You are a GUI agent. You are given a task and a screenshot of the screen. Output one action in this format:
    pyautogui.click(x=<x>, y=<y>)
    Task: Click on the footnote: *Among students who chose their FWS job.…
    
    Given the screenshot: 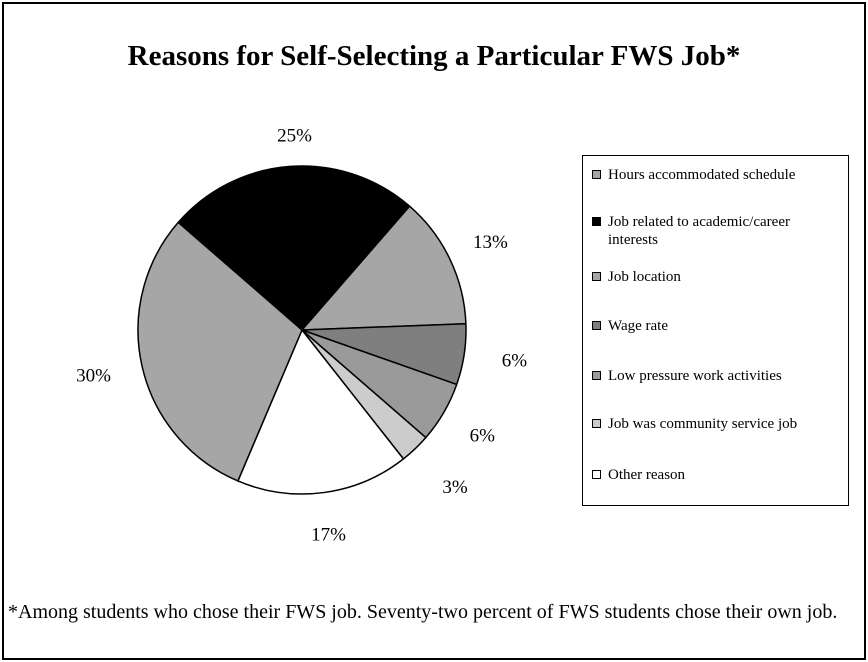 What is the action you would take?
    pyautogui.click(x=423, y=612)
    